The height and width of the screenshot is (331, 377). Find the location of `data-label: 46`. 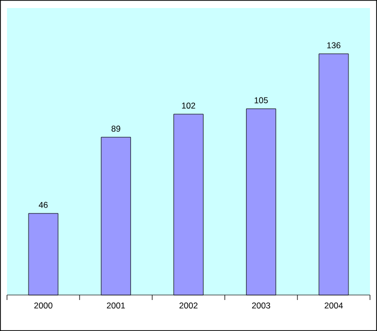

data-label: 46 is located at coordinates (43, 205).